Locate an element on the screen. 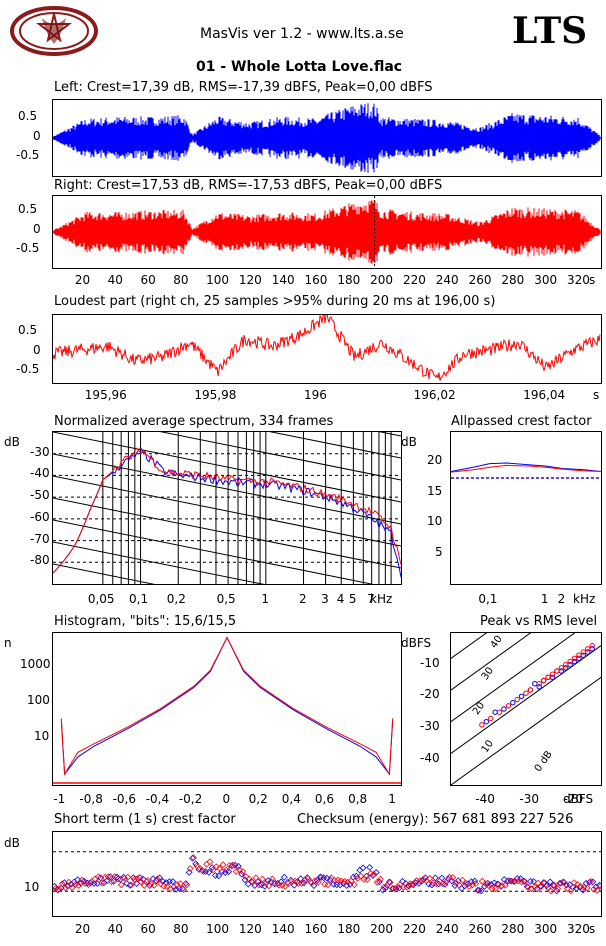 The image size is (606, 946). y-tick-label: 20 is located at coordinates (435, 460).